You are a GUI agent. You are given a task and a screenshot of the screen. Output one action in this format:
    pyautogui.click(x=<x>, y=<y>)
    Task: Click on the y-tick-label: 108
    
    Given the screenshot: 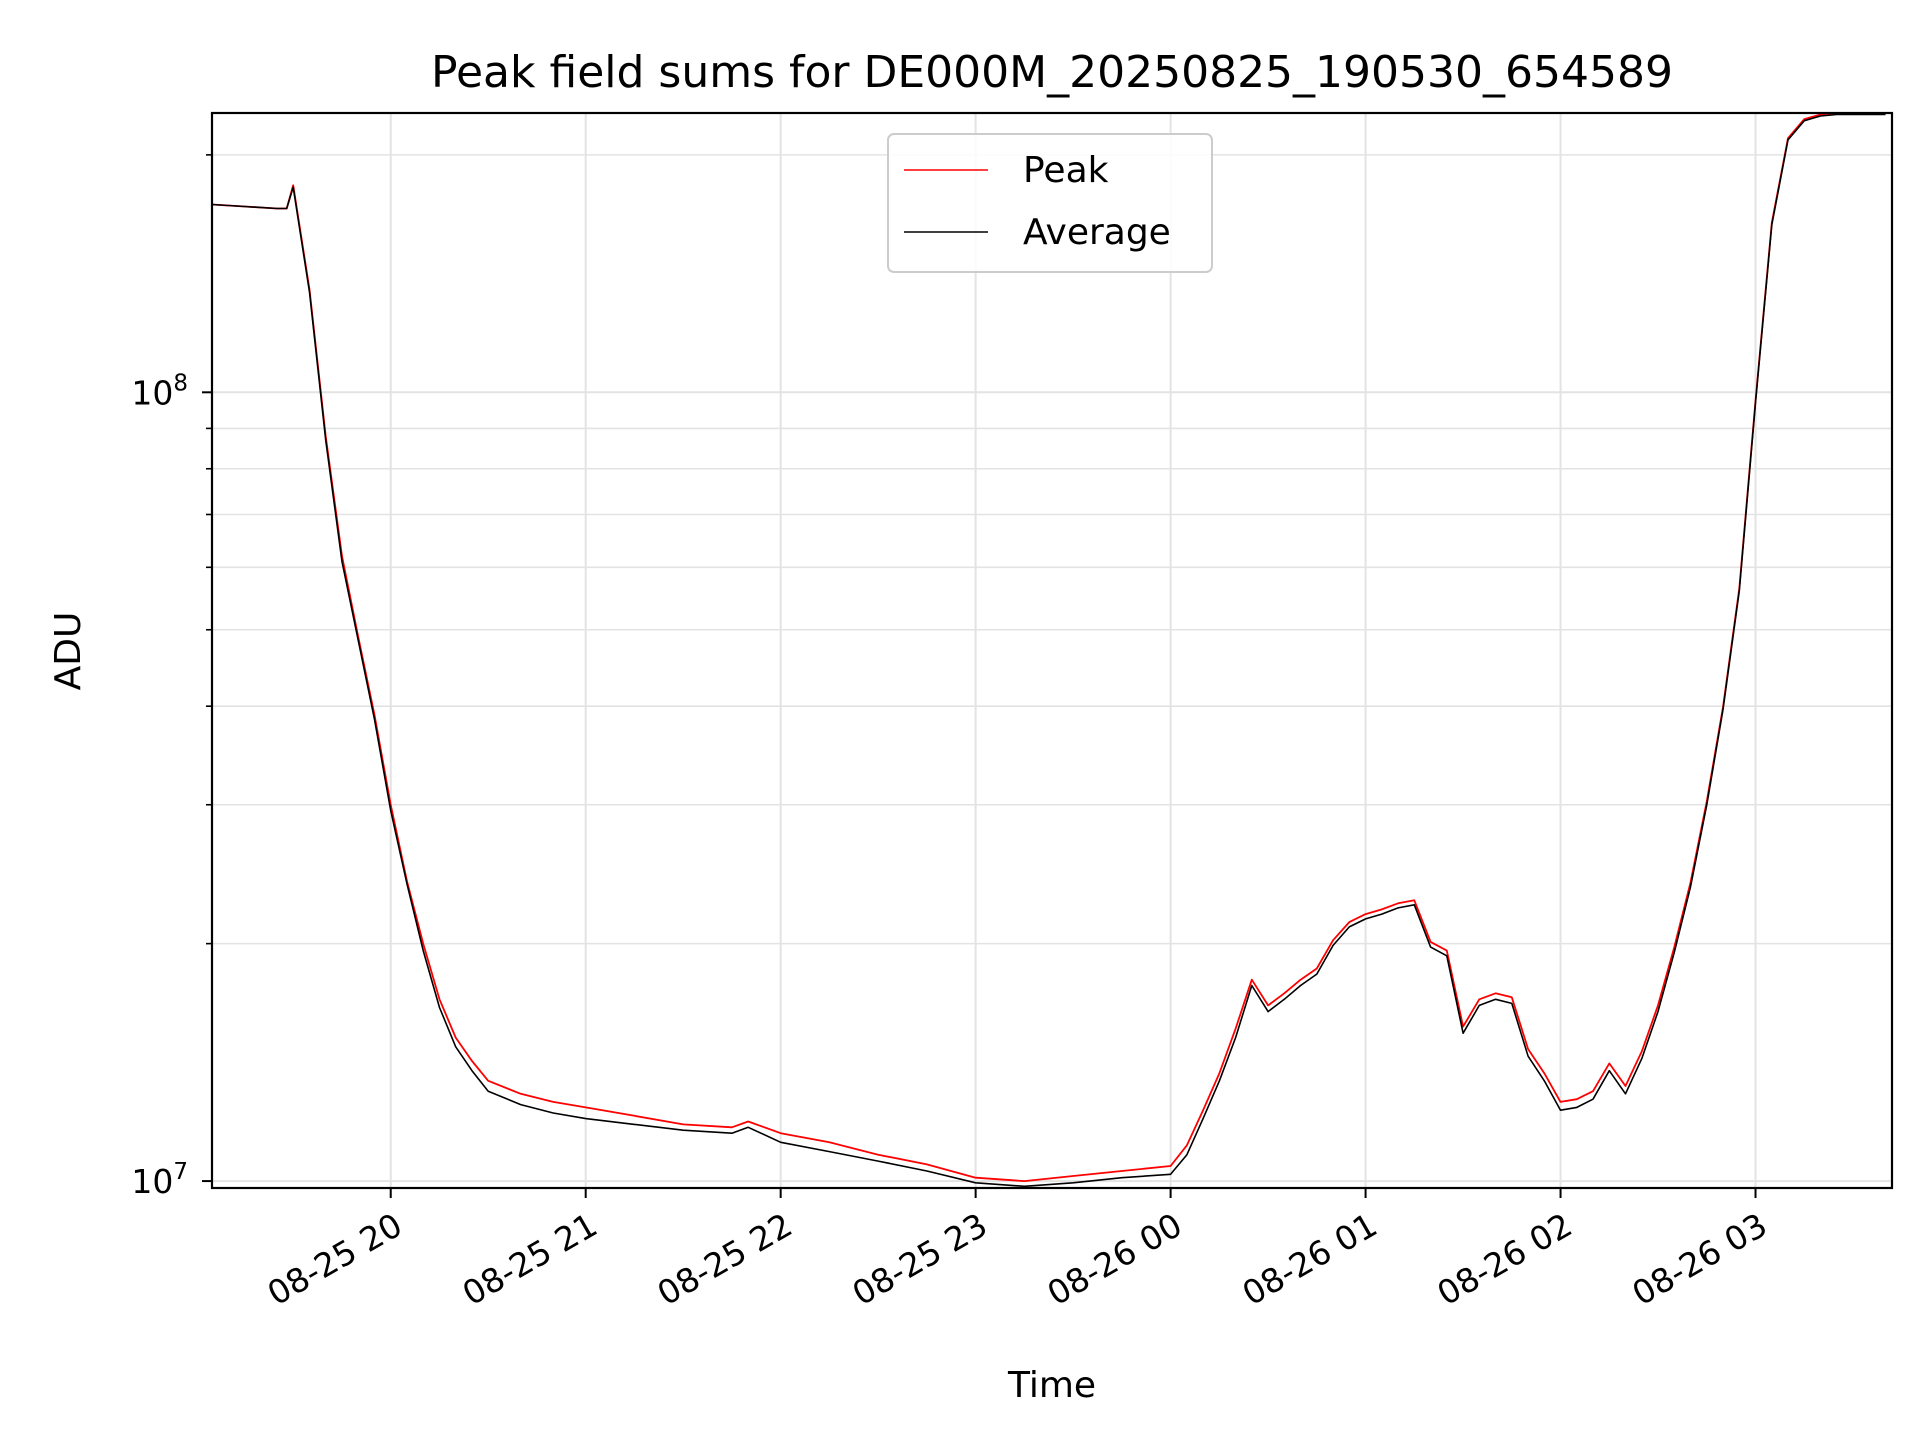 What is the action you would take?
    pyautogui.click(x=159, y=391)
    